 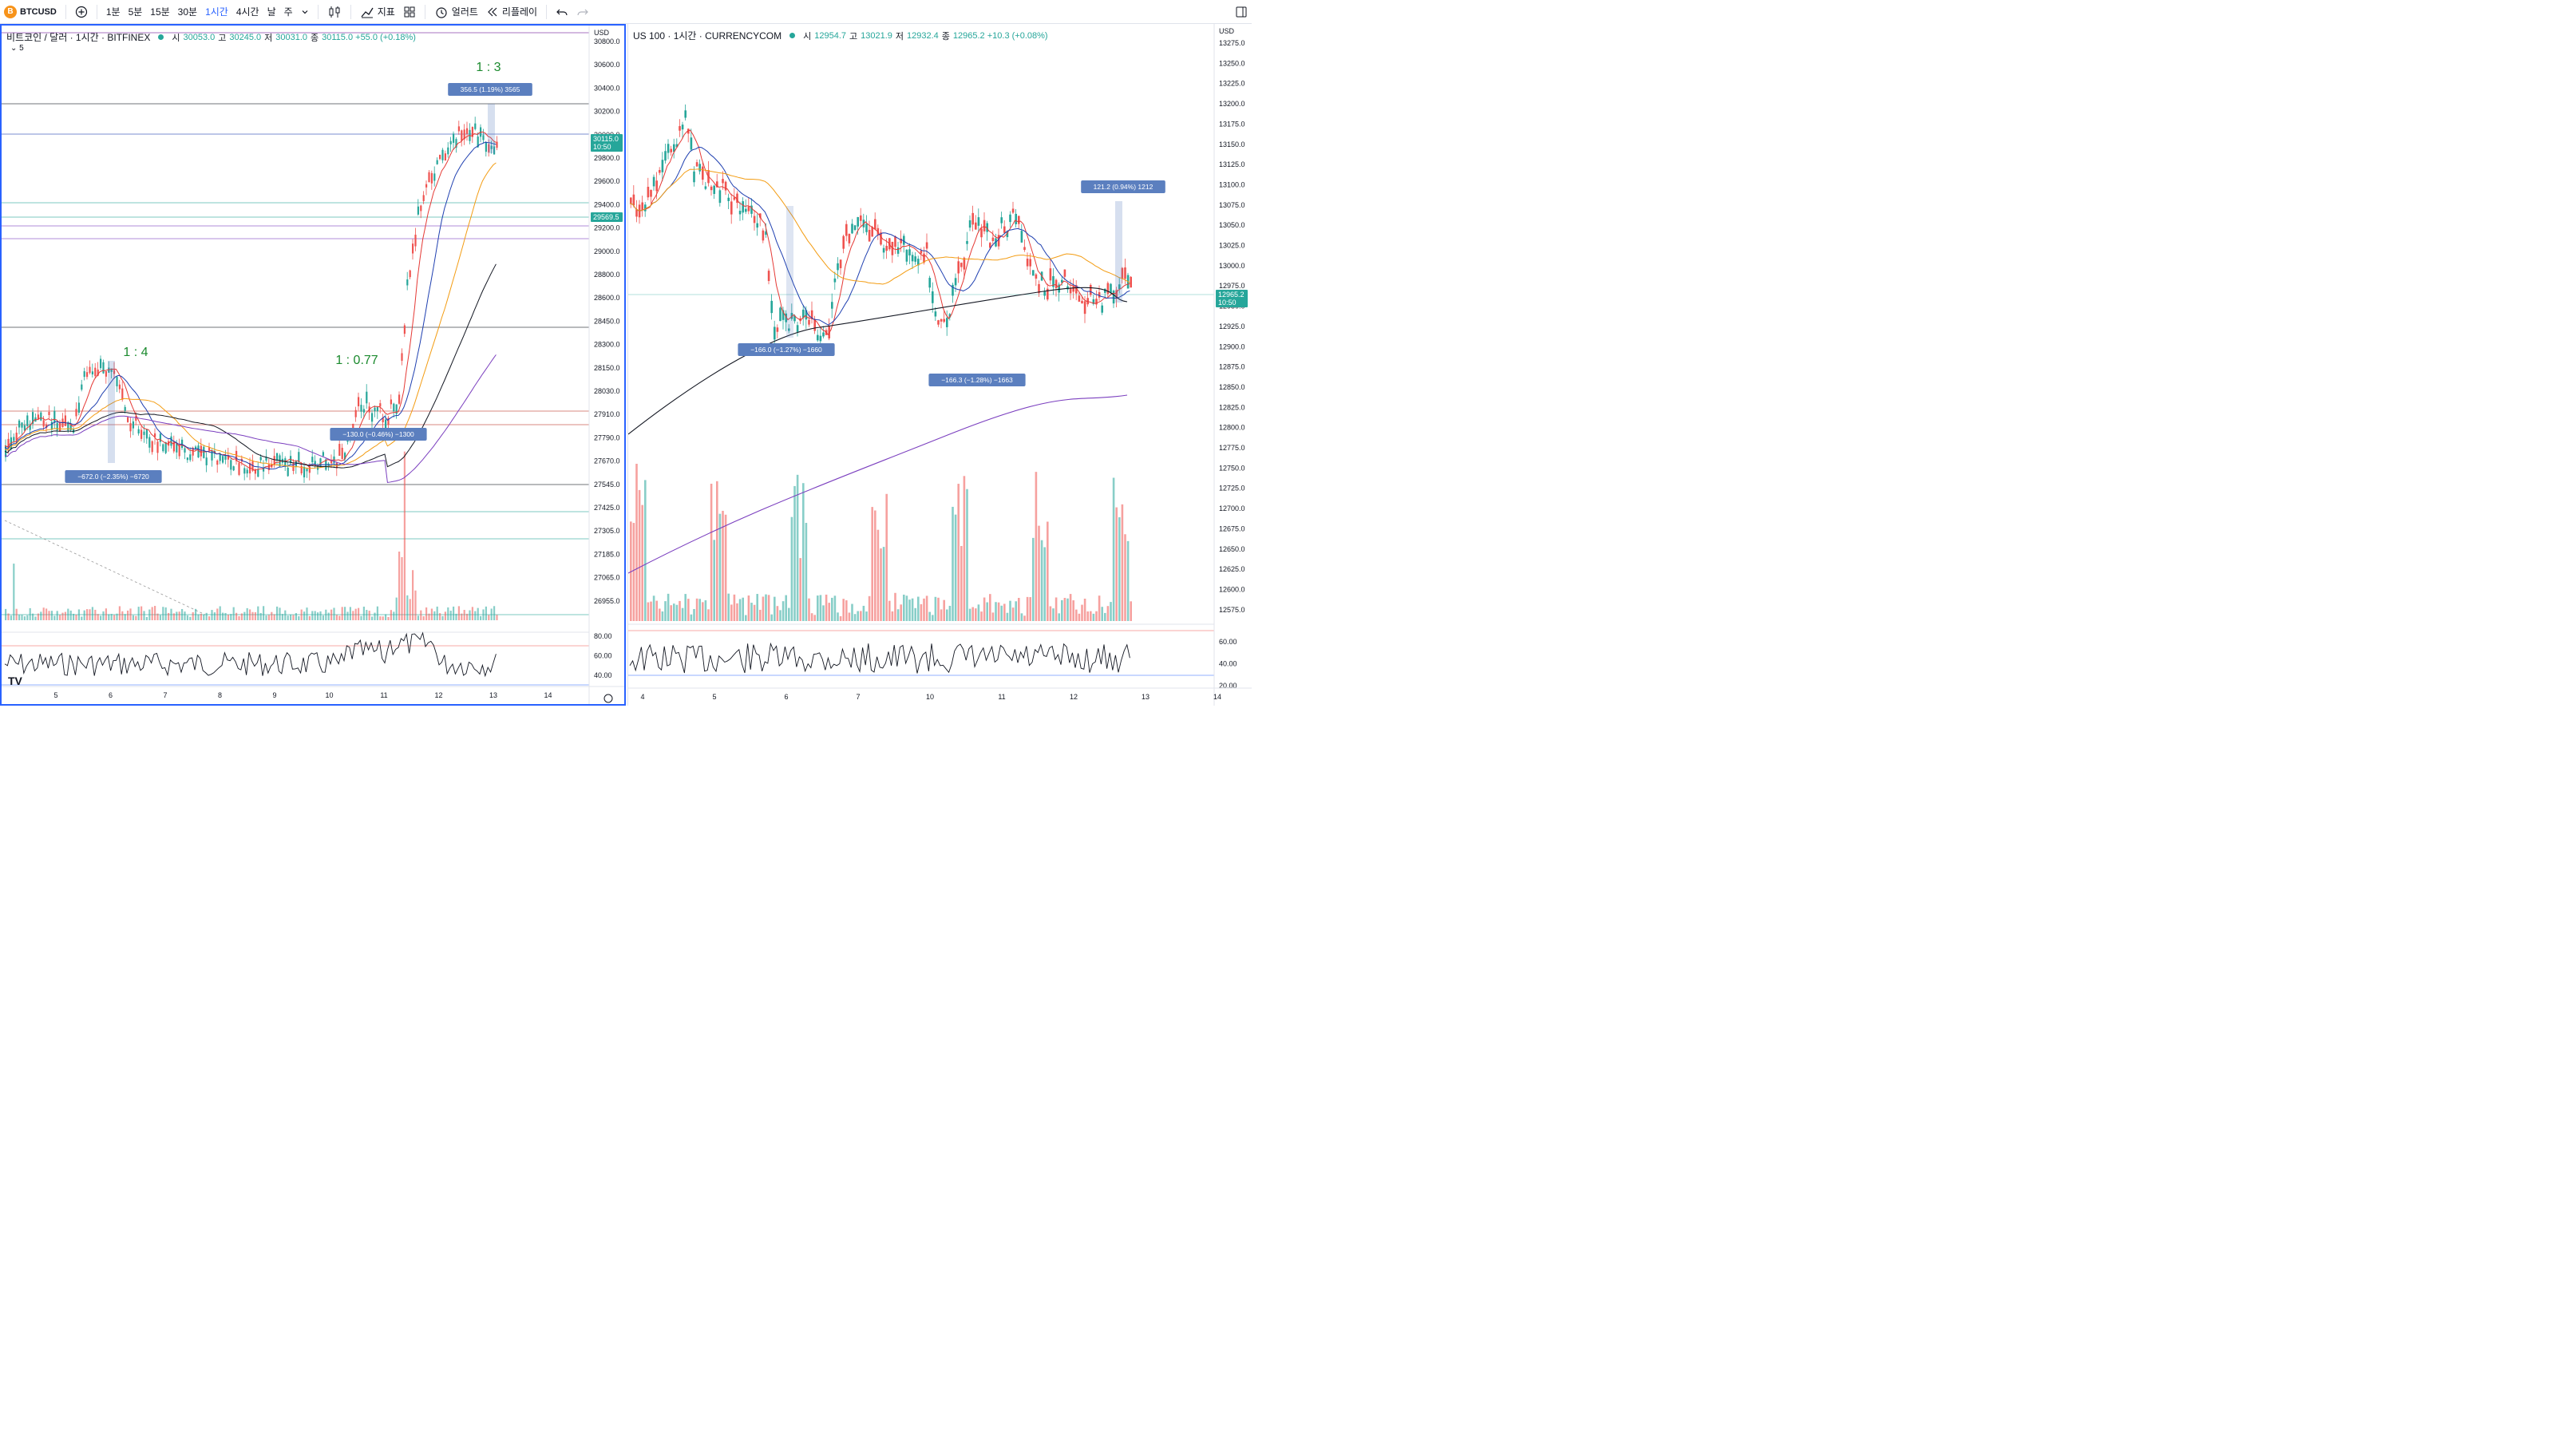 I want to click on chevron-down-icon, so click(x=305, y=12).